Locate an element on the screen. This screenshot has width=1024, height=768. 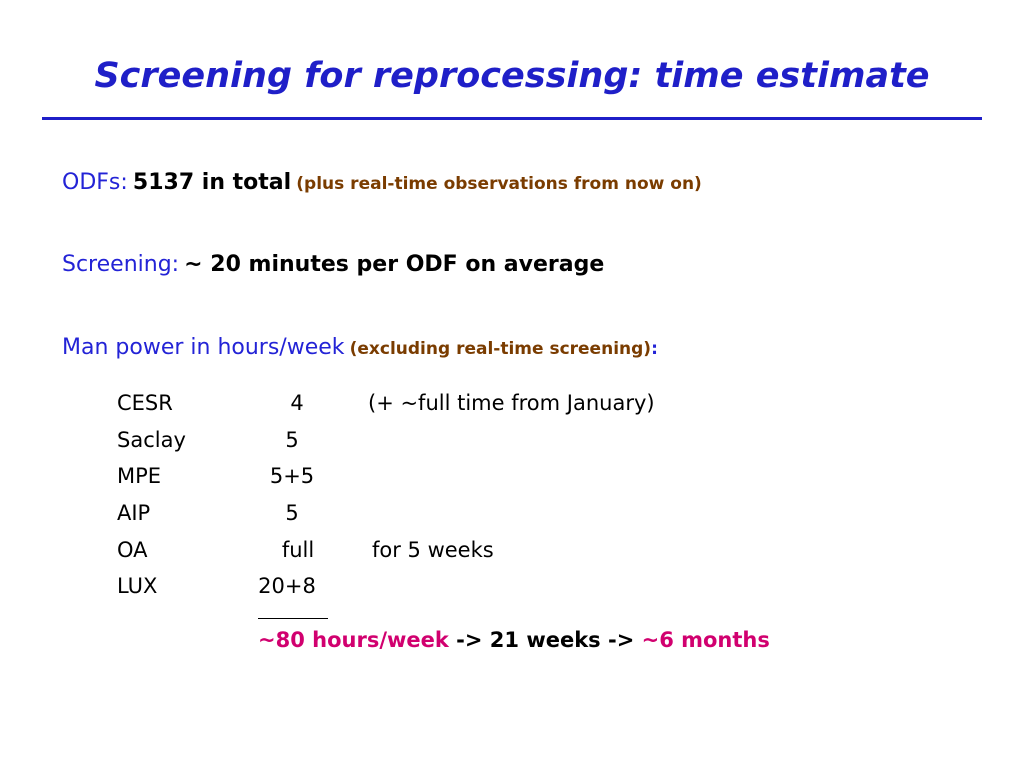
manpower-label: Man power in hours/week is located at coordinates (203, 347).